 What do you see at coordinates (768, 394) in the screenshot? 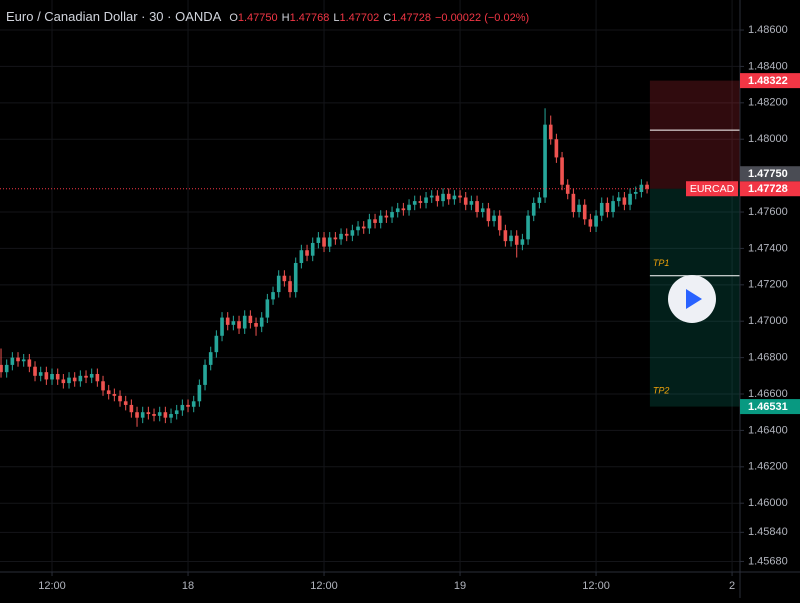
I see `y-tick-label: 1.46600` at bounding box center [768, 394].